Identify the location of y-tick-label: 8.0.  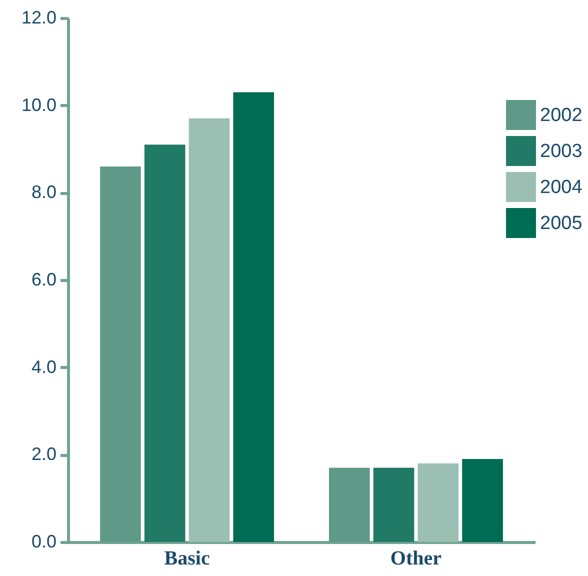
(43, 192).